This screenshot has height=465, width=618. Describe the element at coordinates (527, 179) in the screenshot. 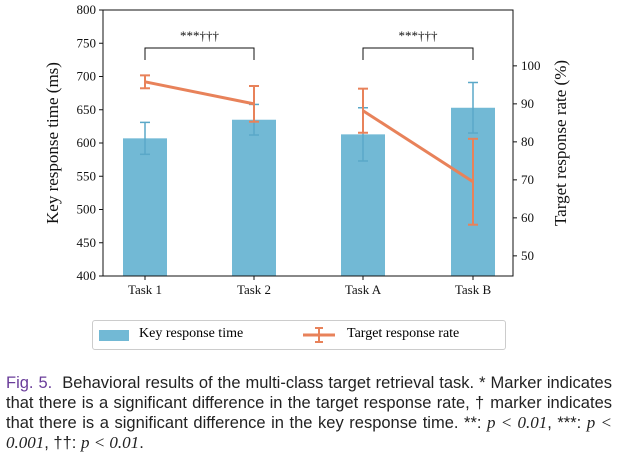

I see `y-right-tick-label: 70` at that location.